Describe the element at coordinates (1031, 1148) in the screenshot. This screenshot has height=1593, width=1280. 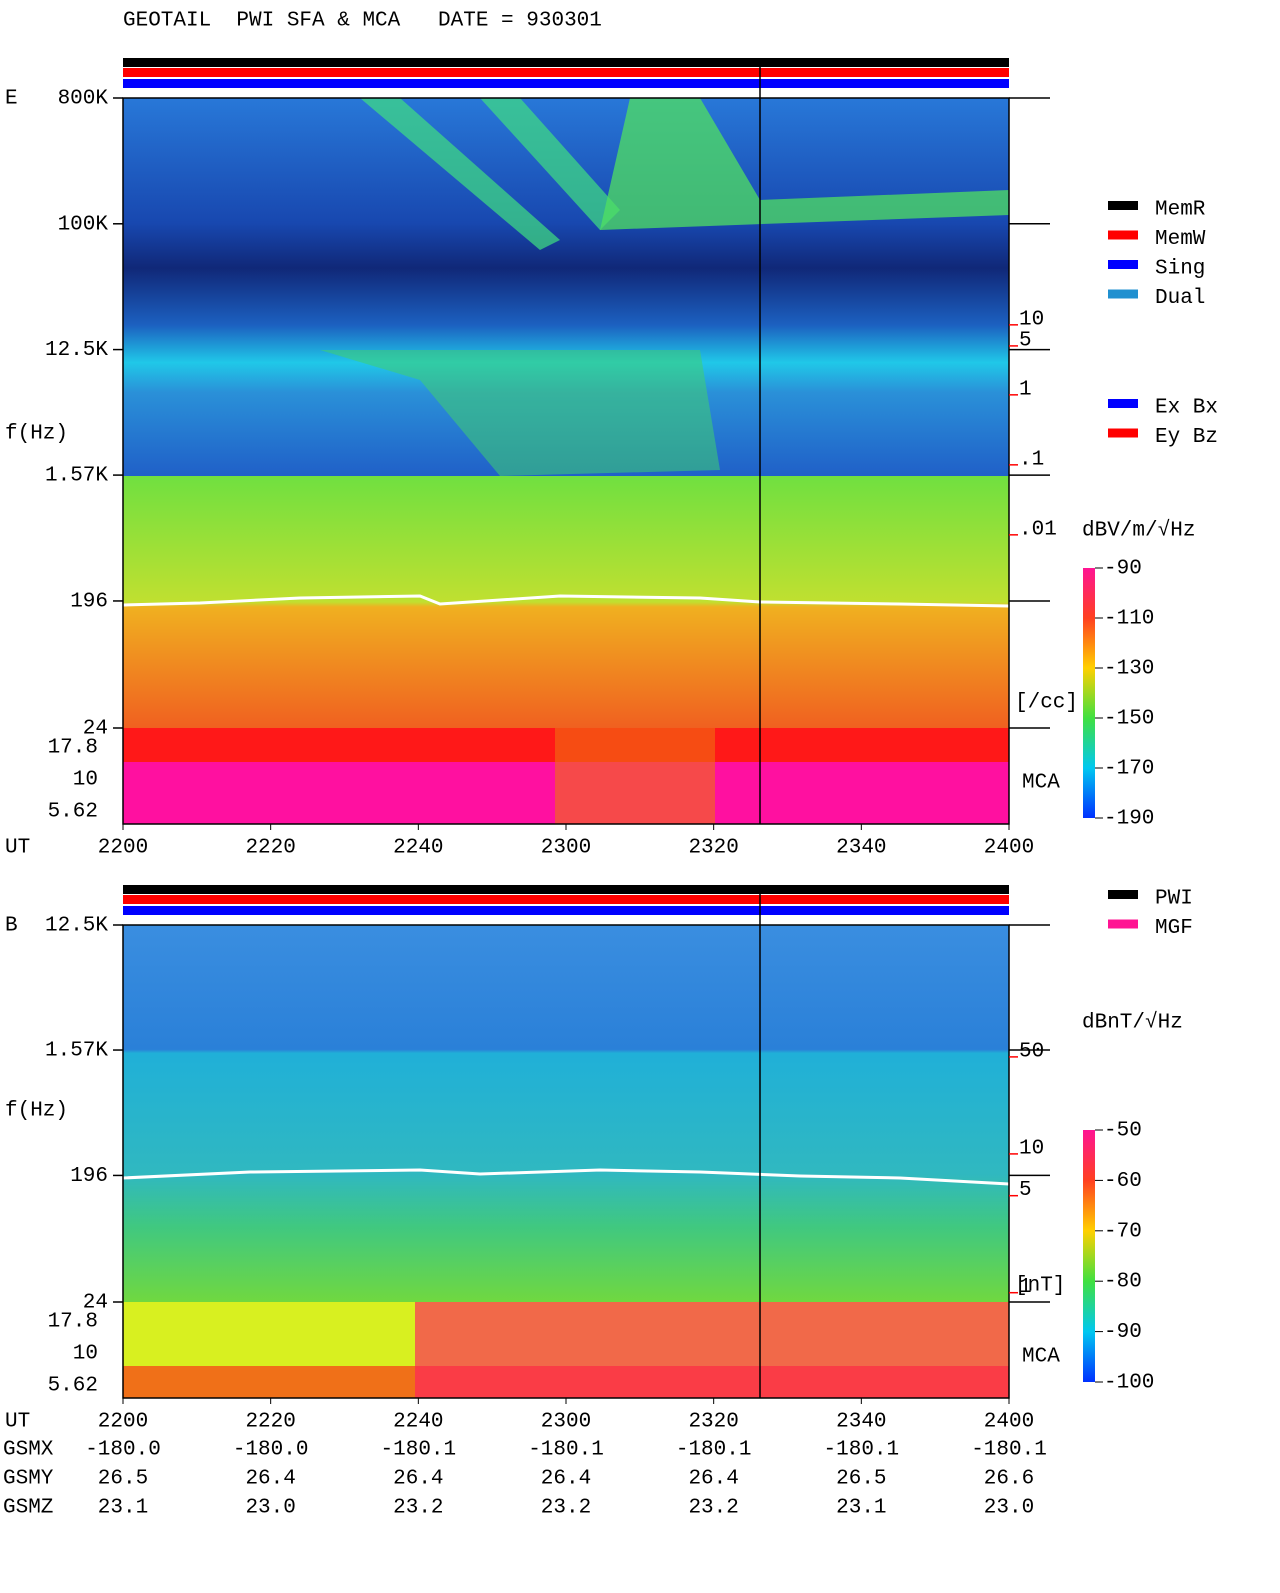
I see `y2-tick-label: 10` at that location.